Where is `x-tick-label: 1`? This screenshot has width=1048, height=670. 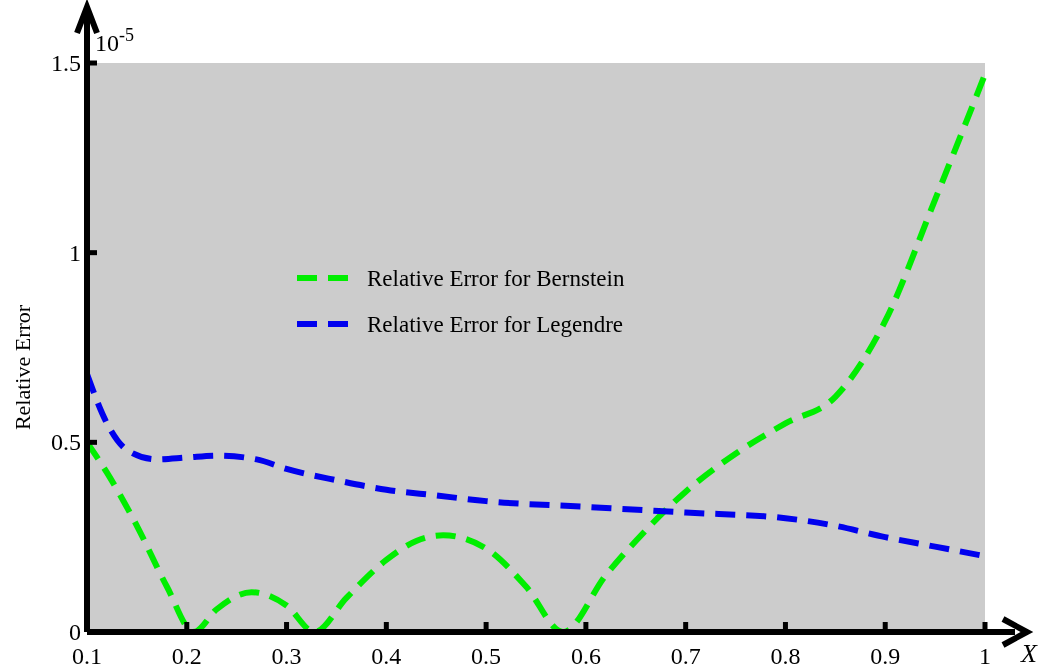 x-tick-label: 1 is located at coordinates (985, 656).